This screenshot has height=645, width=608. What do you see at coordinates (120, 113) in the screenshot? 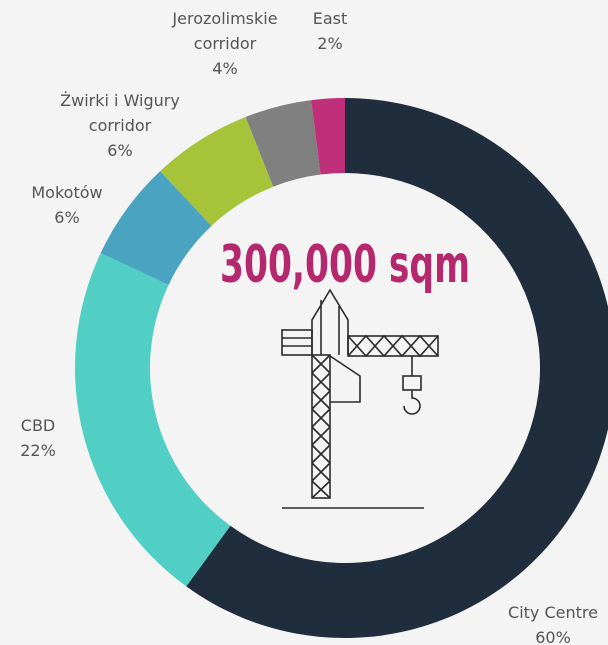
I see `category-name: Żwirki i Wigury corridor` at bounding box center [120, 113].